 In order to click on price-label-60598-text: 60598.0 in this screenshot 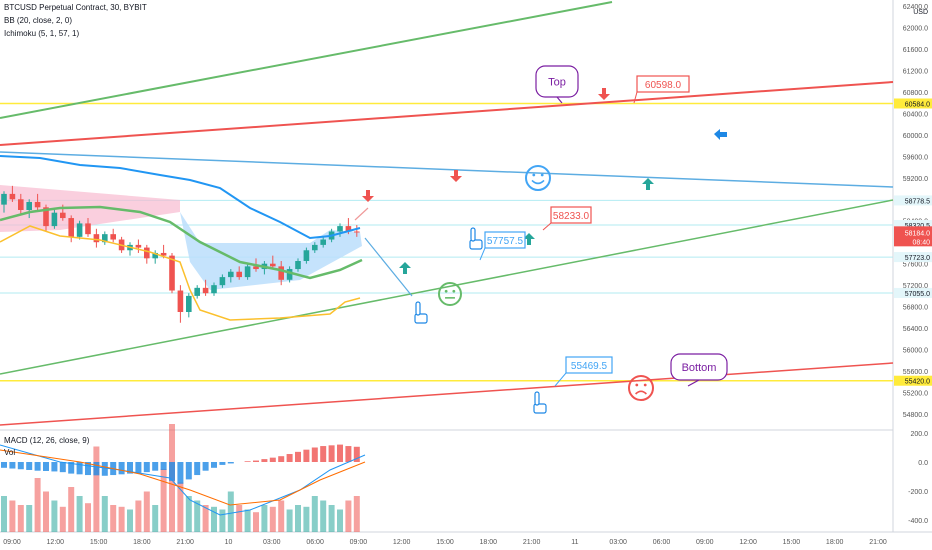, I will do `click(663, 85)`.